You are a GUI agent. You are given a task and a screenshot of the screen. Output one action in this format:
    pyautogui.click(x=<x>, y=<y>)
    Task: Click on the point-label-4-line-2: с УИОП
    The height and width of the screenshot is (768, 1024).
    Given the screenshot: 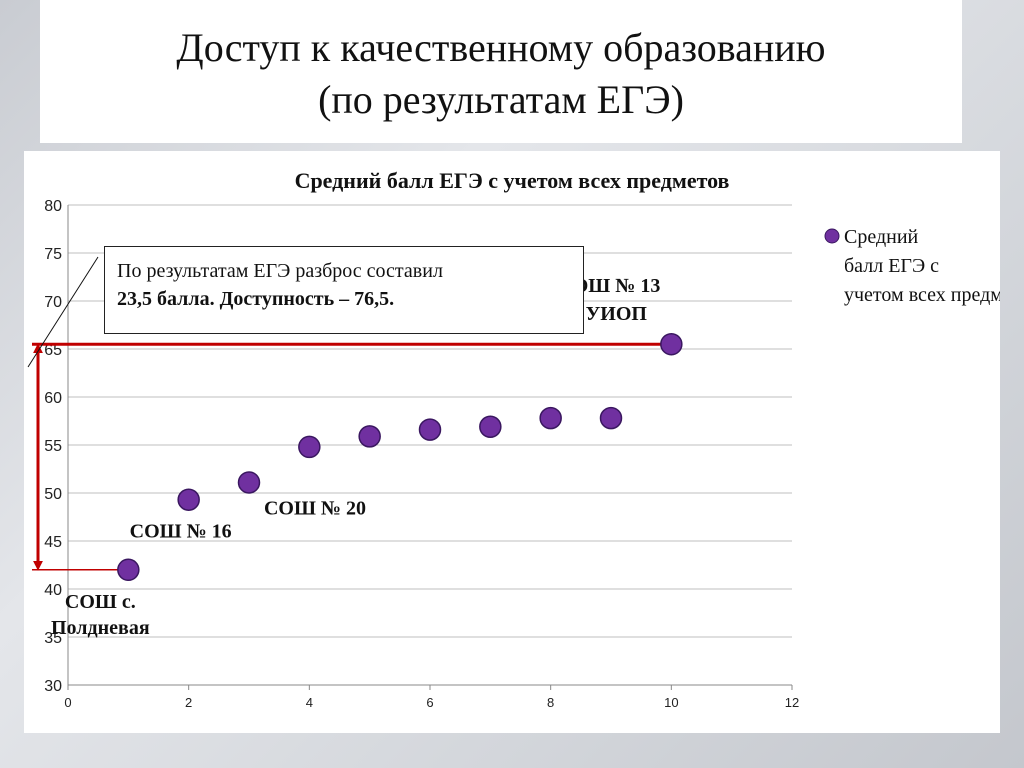 What is the action you would take?
    pyautogui.click(x=610, y=314)
    